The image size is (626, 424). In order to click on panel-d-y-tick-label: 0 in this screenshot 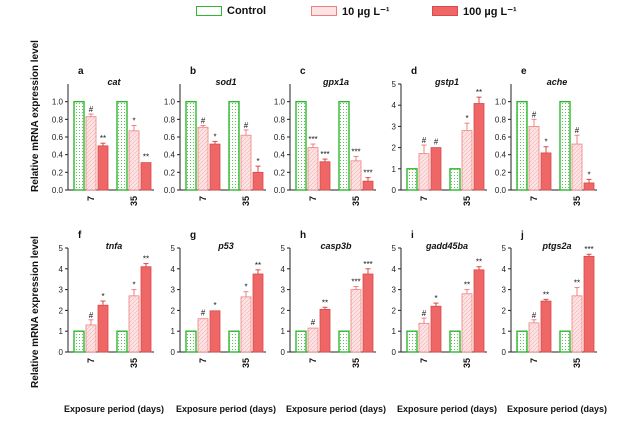, I will do `click(394, 190)`.